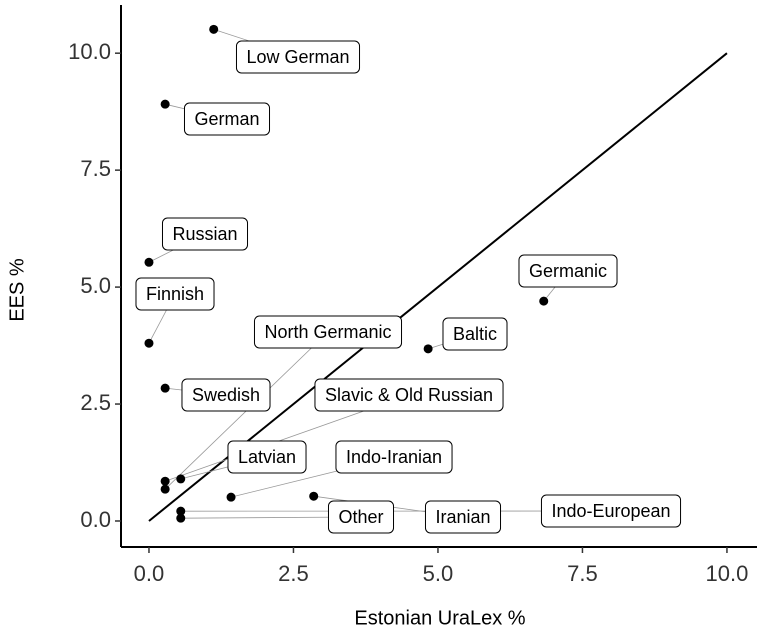 The height and width of the screenshot is (636, 757). What do you see at coordinates (95, 168) in the screenshot?
I see `y-tick-label: 7.5` at bounding box center [95, 168].